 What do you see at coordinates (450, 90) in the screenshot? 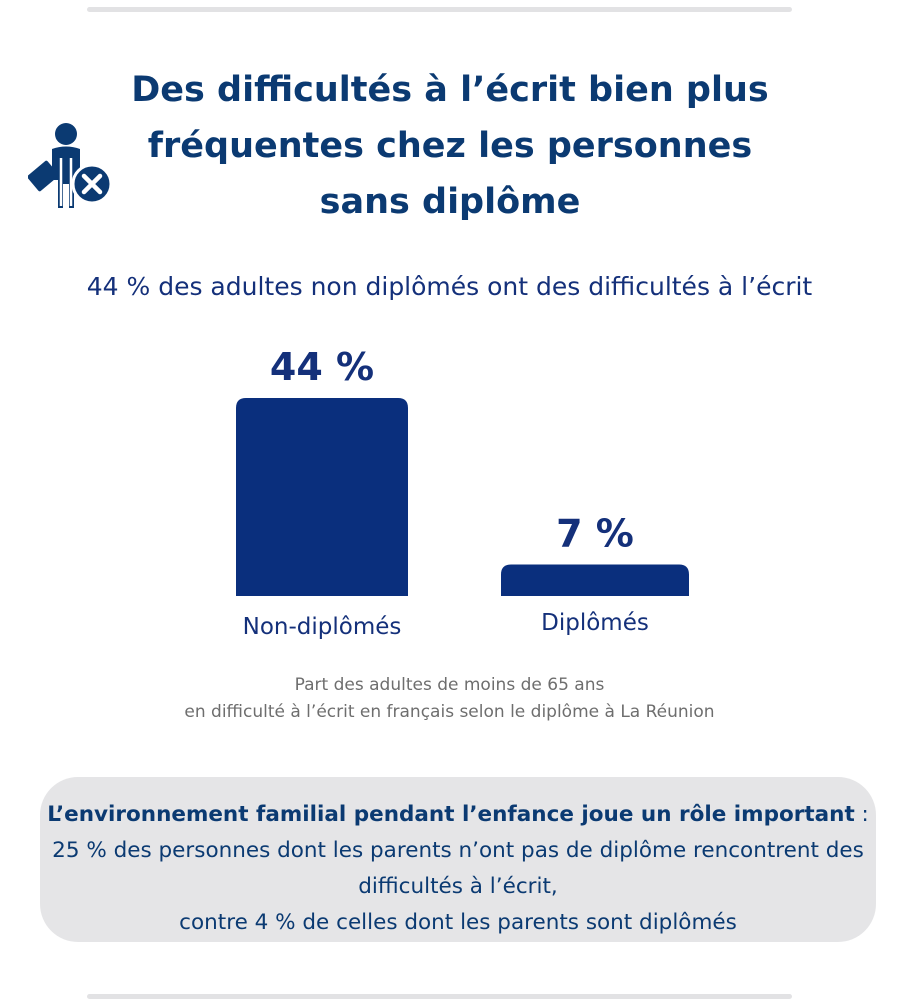
I see `title-line-1: Des difficultés à l’écrit bien plus` at bounding box center [450, 90].